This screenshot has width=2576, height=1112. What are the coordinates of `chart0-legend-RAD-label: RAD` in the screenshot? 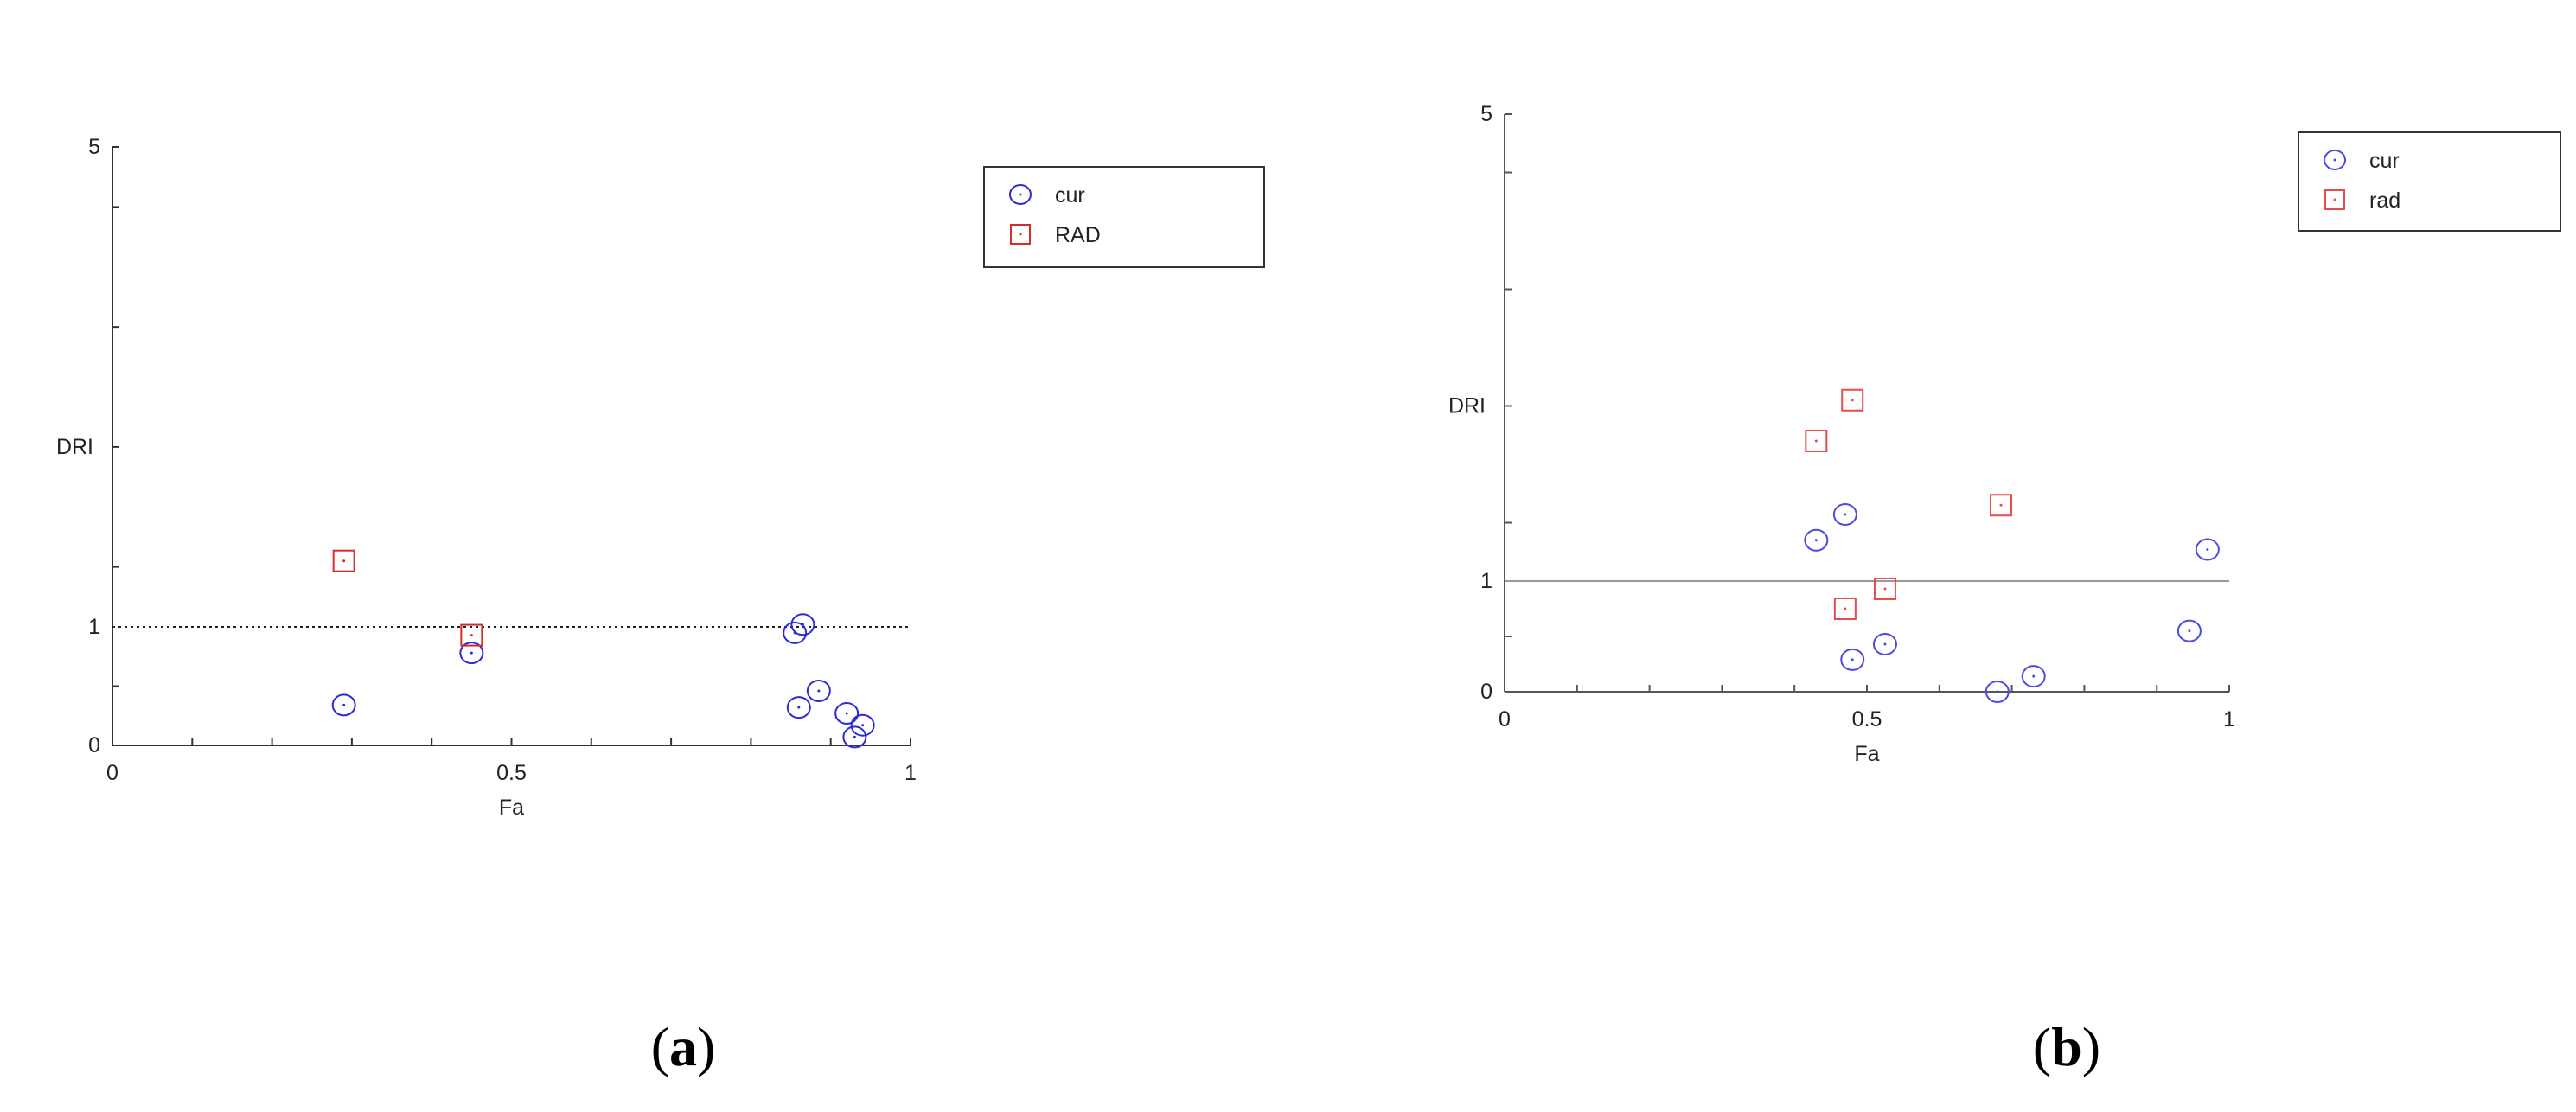 It's located at (1078, 235).